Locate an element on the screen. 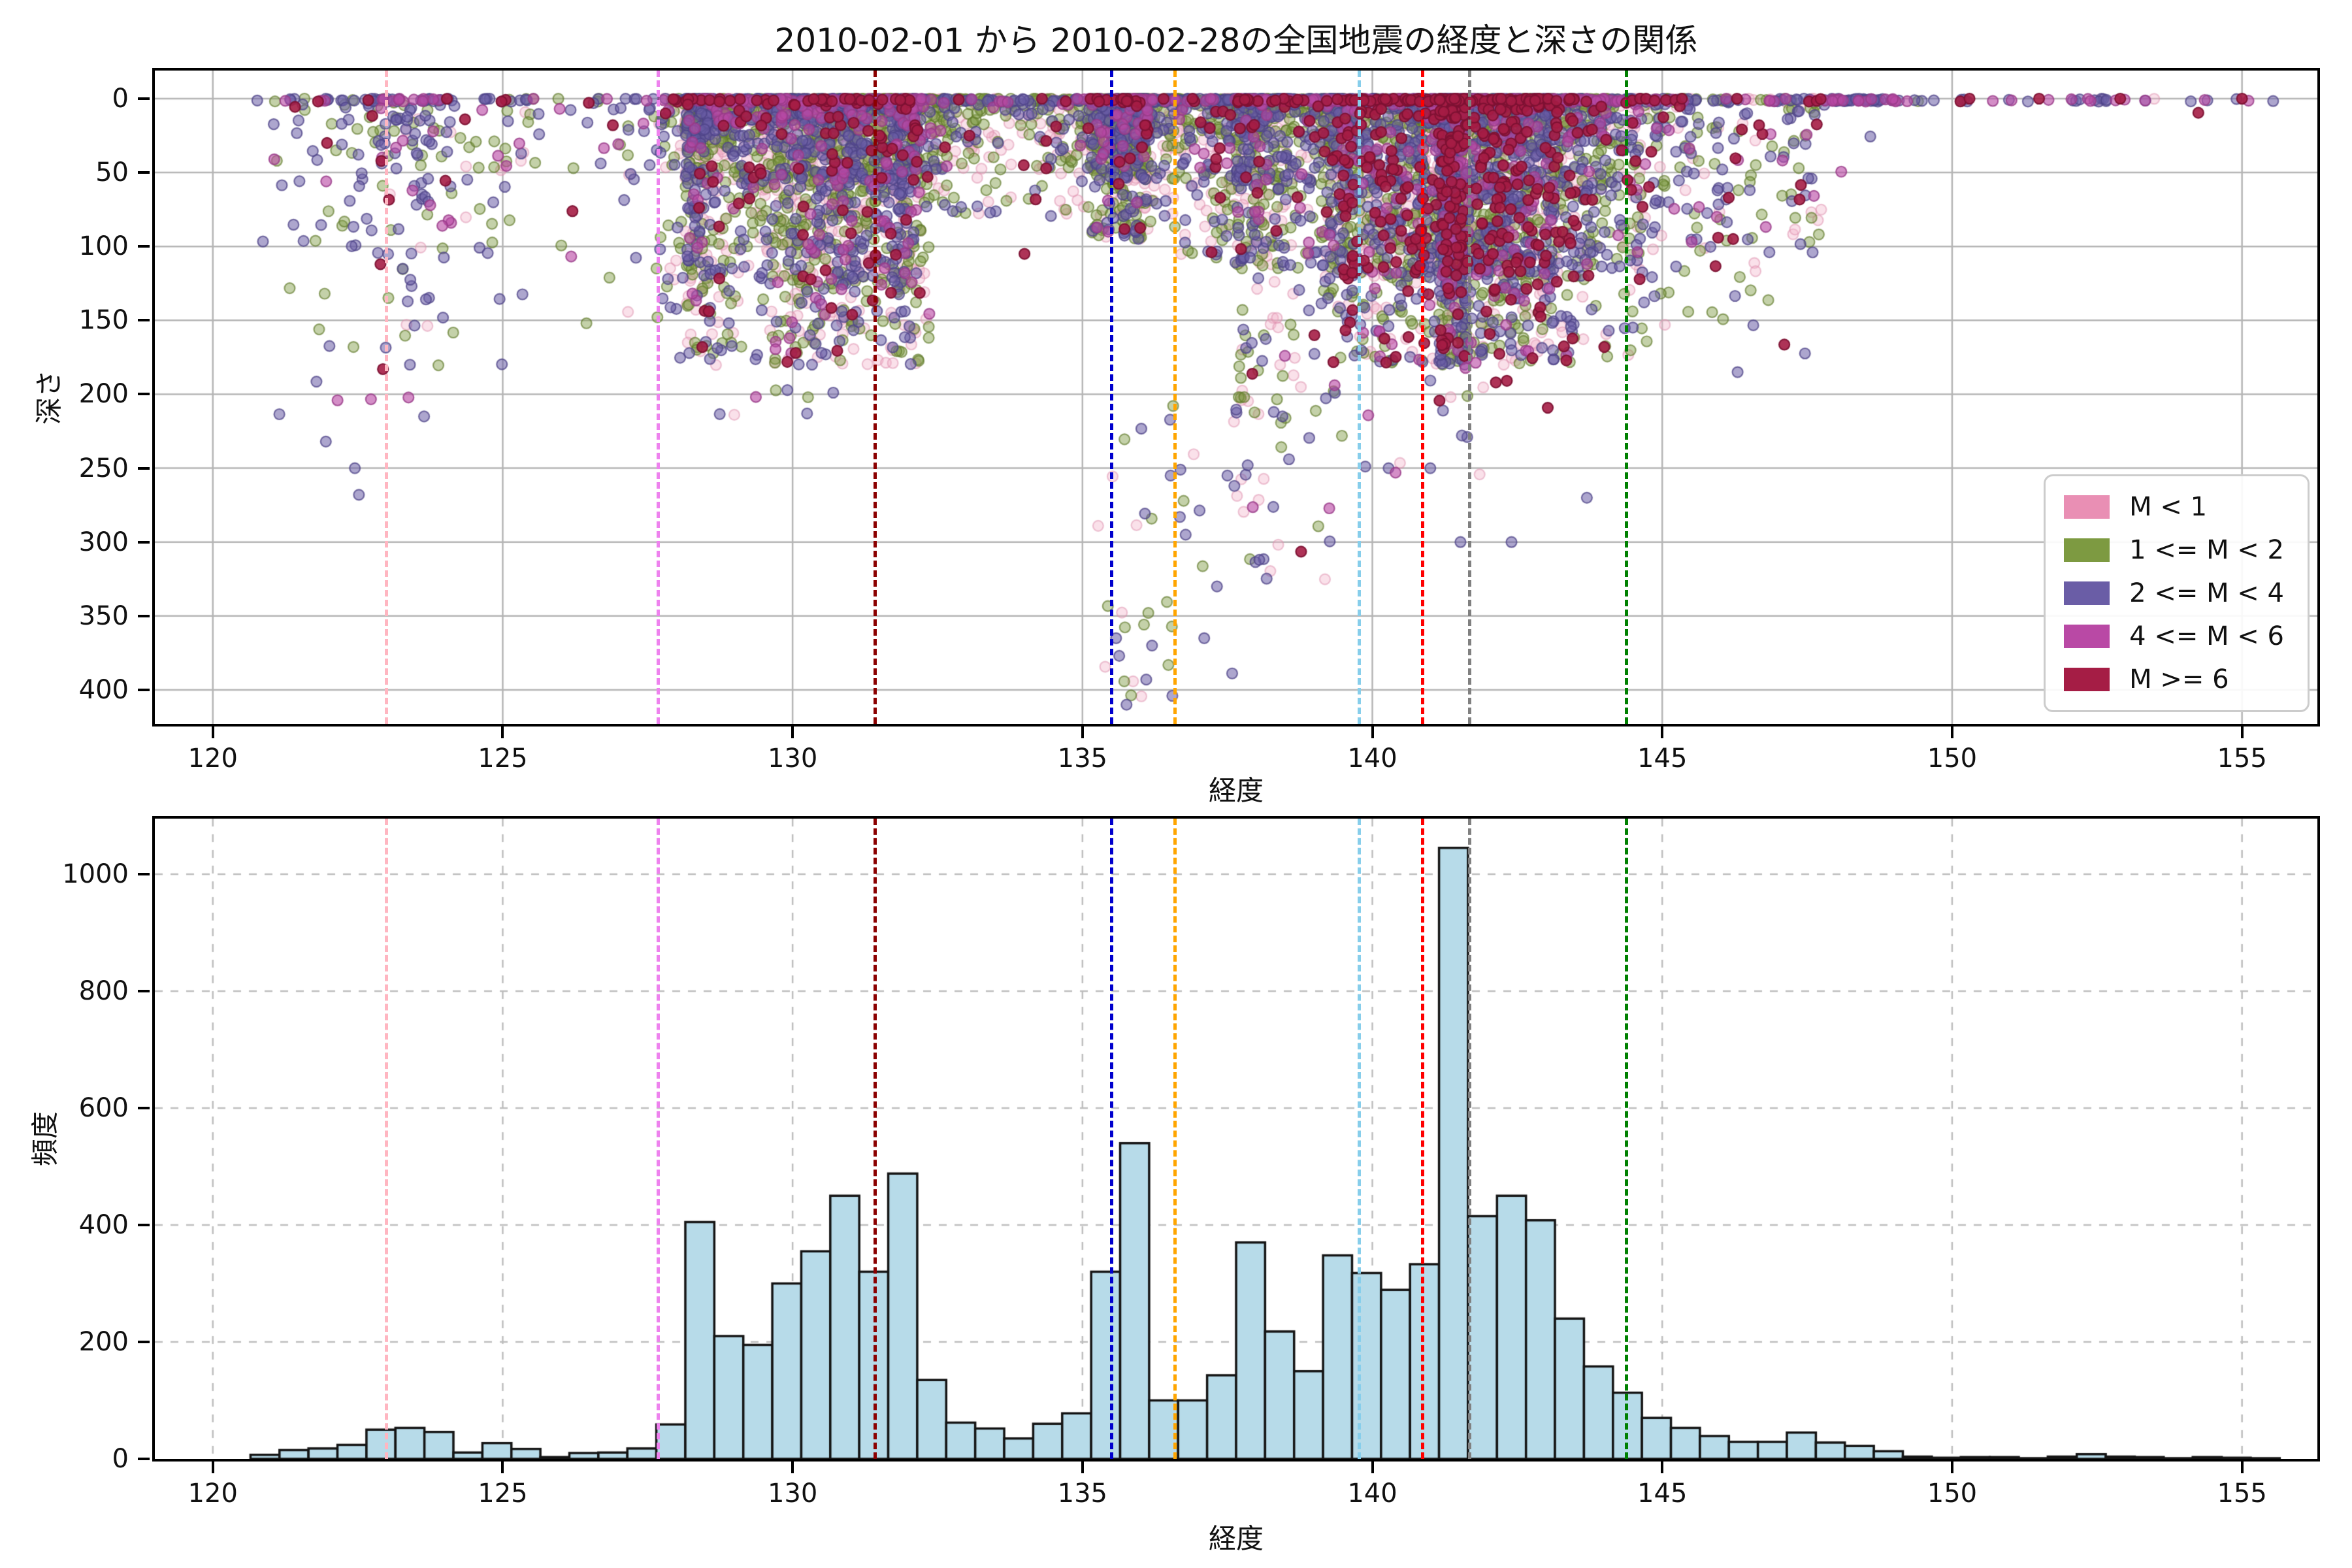  legend-item: 4 <= M < 6 is located at coordinates (2174, 636).